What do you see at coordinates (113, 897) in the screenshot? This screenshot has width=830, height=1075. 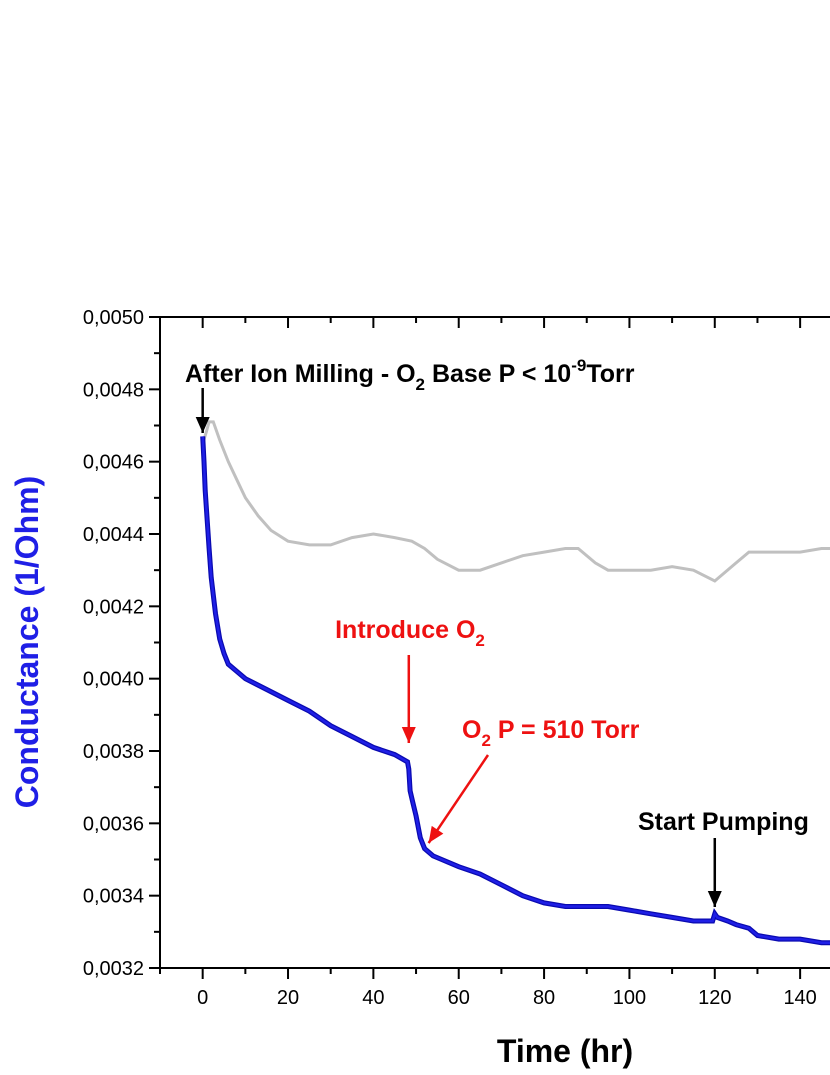 I see `y-tick-label: 0,0034` at bounding box center [113, 897].